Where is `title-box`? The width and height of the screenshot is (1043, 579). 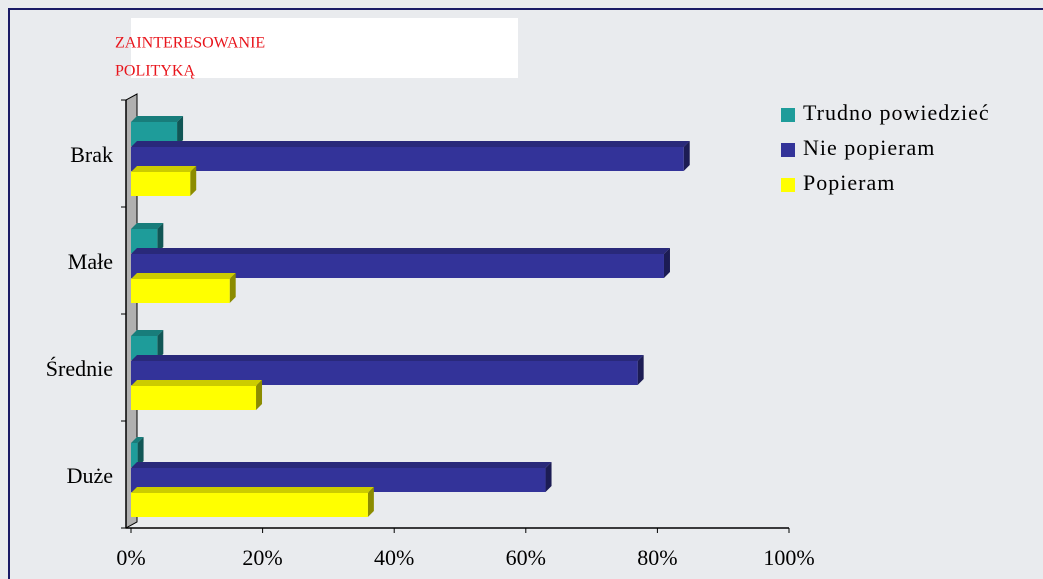 title-box is located at coordinates (324, 48).